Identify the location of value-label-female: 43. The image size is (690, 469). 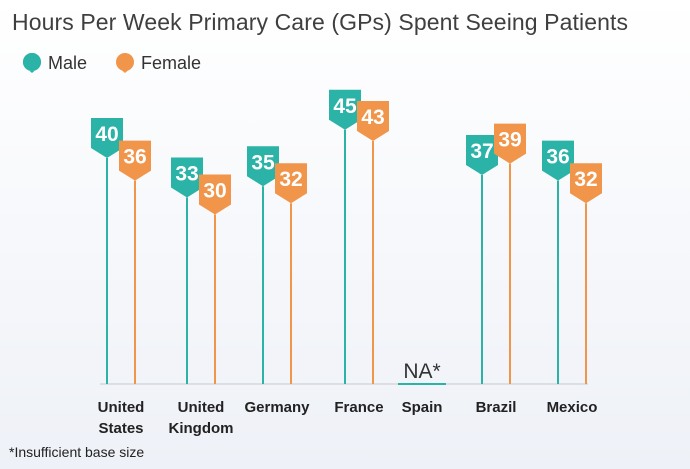
(372, 117).